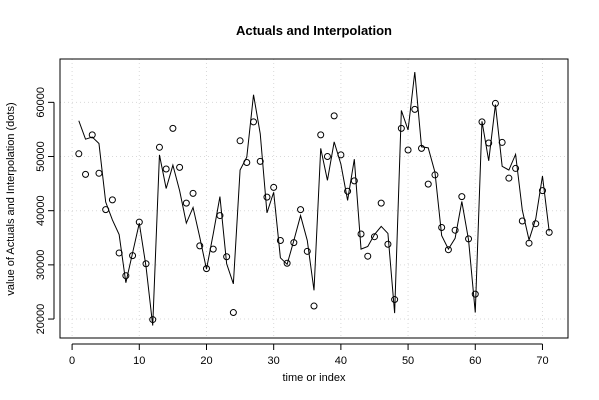 This screenshot has height=400, width=599. I want to click on chart-title: Actuals and Interpolation, so click(314, 30).